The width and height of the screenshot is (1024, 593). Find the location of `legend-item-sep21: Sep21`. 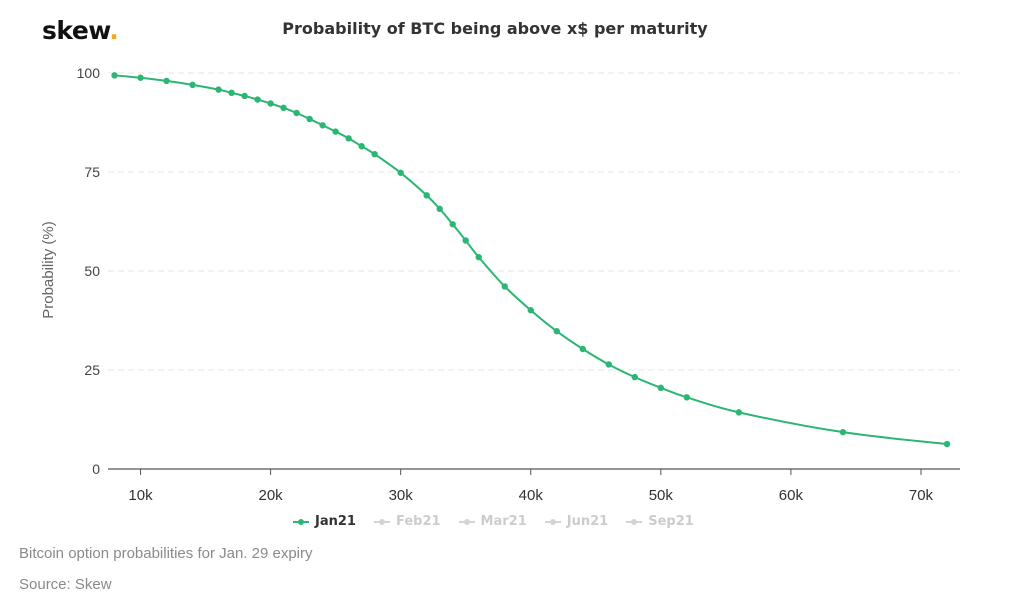

legend-item-sep21: Sep21 is located at coordinates (660, 521).